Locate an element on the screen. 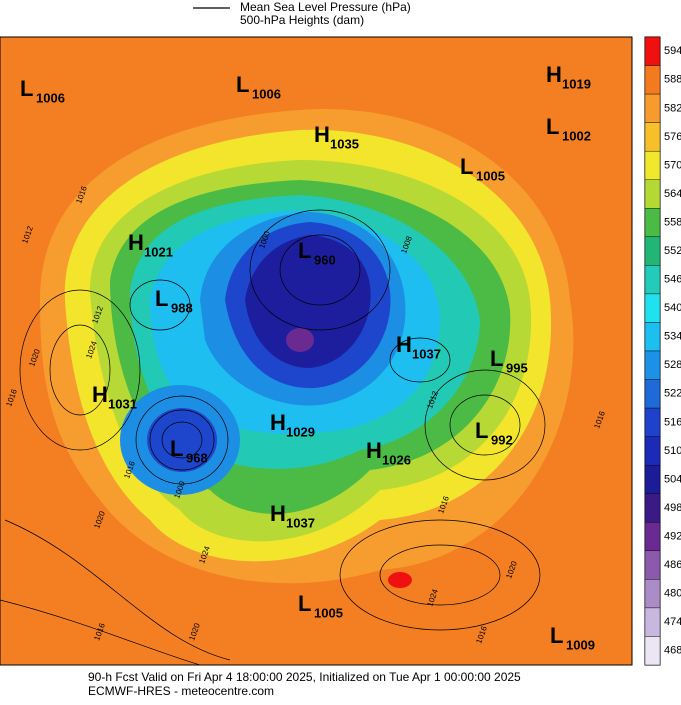 This screenshot has height=705, width=681. center-value: 992 is located at coordinates (502, 439).